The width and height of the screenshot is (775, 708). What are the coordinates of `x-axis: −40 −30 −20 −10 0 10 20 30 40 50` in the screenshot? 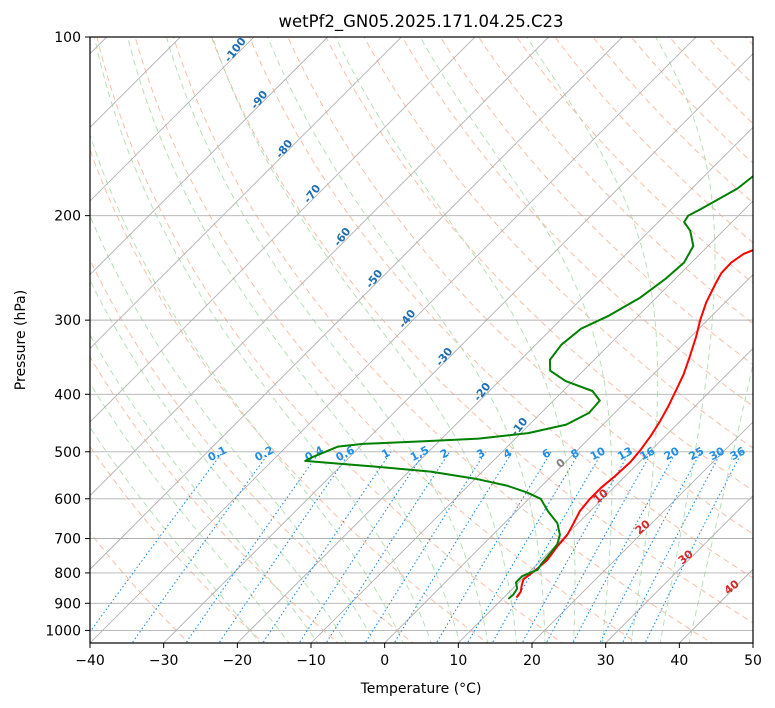 It's located at (418, 656).